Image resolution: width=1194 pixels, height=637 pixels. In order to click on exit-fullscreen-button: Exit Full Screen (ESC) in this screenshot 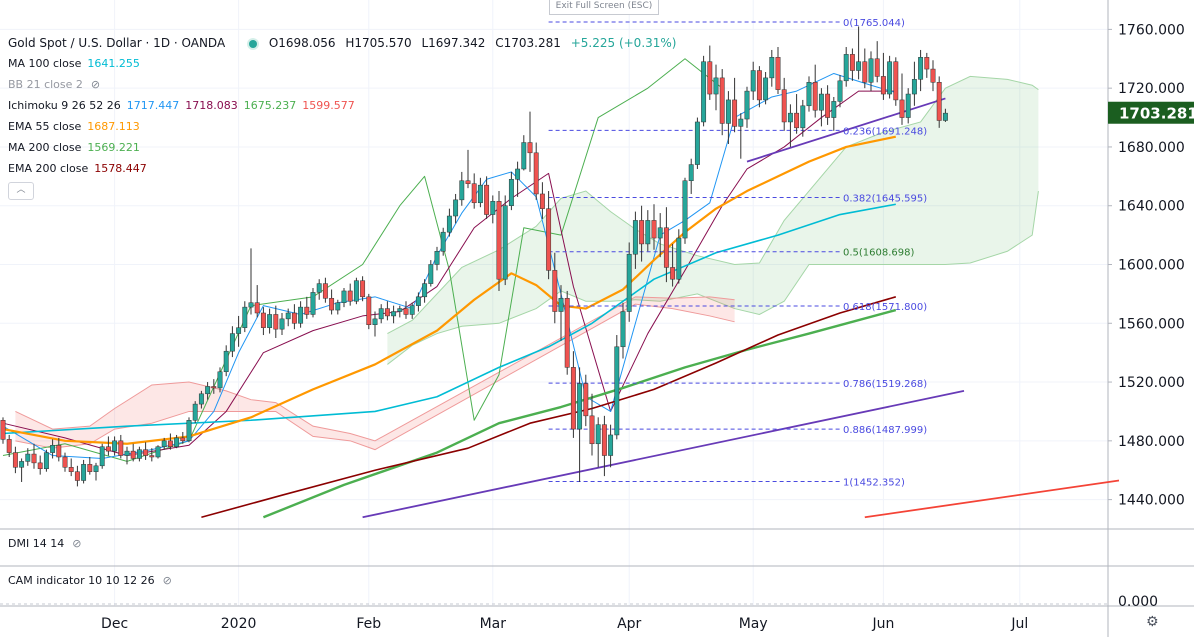, I will do `click(604, 7)`.